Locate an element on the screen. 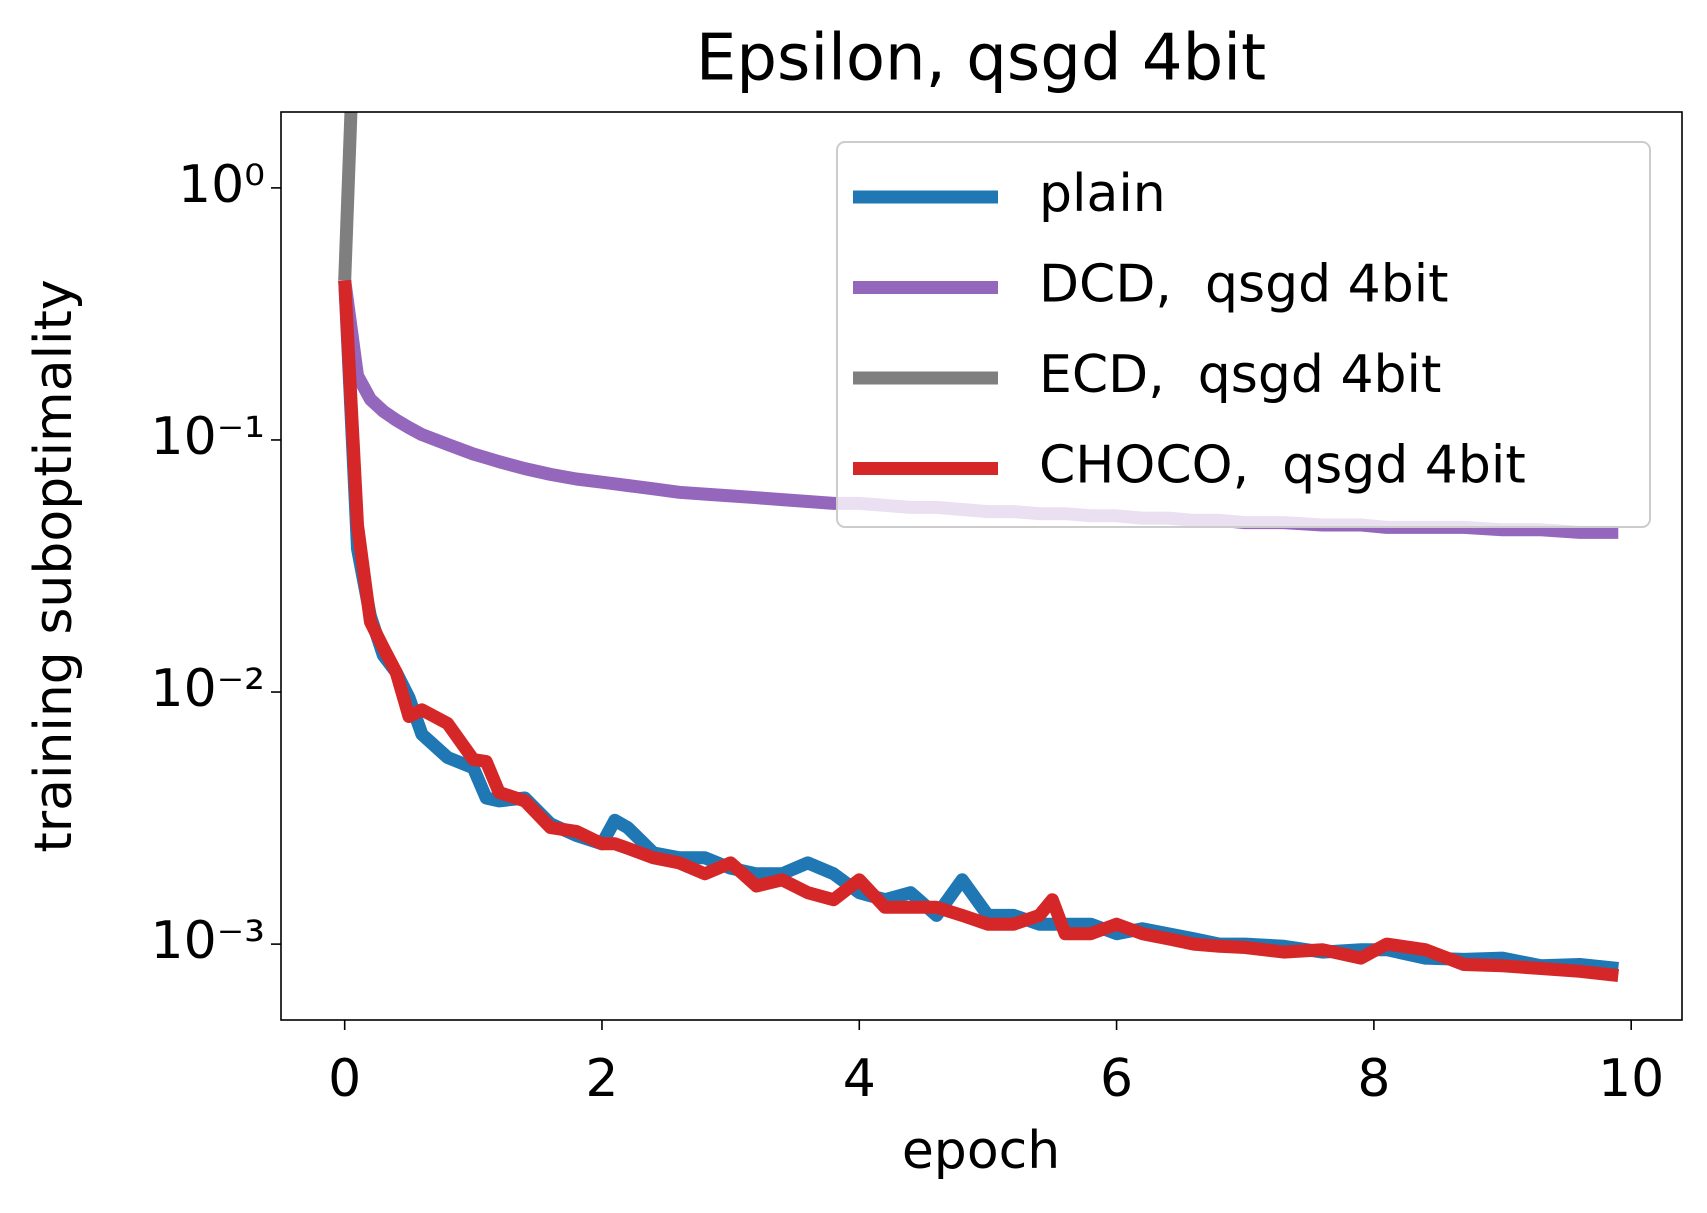 Image resolution: width=1707 pixels, height=1213 pixels. legend-label: ECD, qsgd 4bit is located at coordinates (1240, 375).